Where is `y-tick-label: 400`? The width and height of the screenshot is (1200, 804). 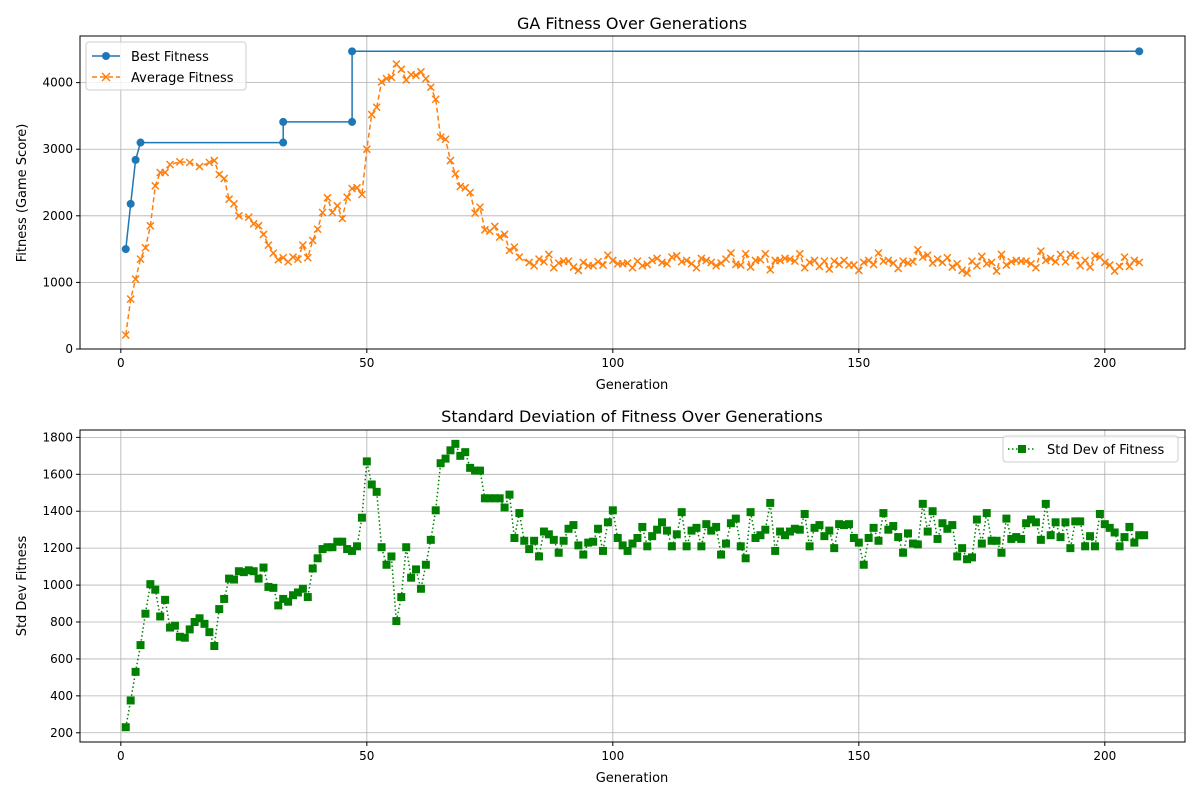
y-tick-label: 400 is located at coordinates (61, 696).